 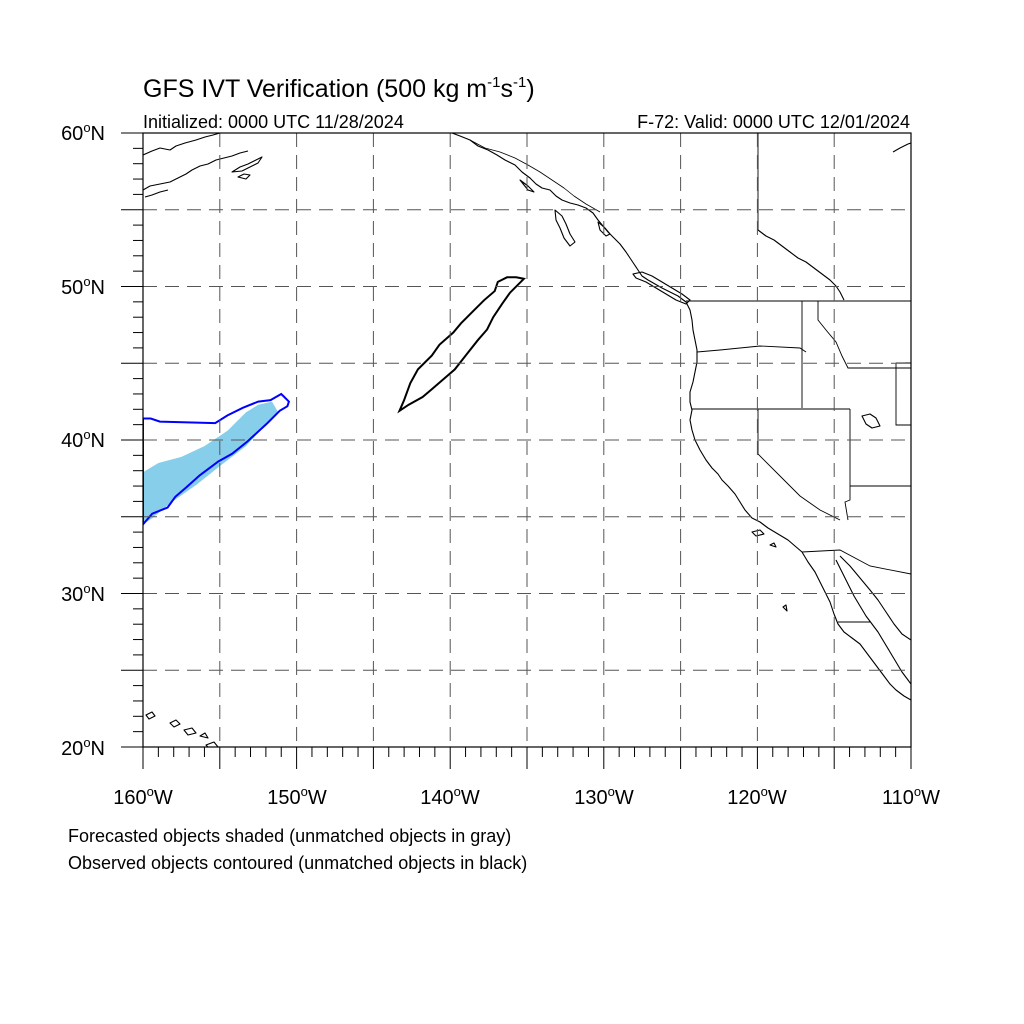 What do you see at coordinates (211, 463) in the screenshot?
I see `forecast-object-shaded` at bounding box center [211, 463].